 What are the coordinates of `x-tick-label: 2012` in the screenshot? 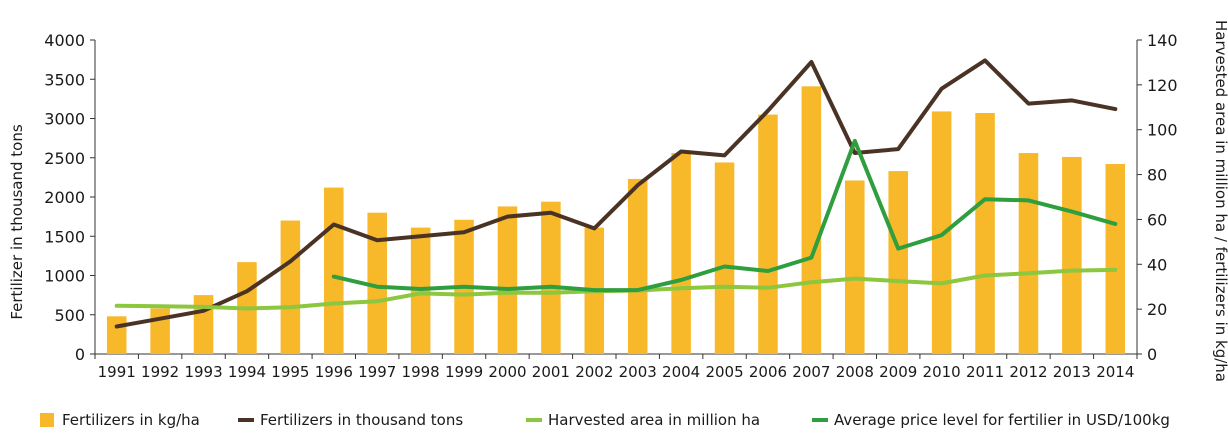 It's located at (1028, 372).